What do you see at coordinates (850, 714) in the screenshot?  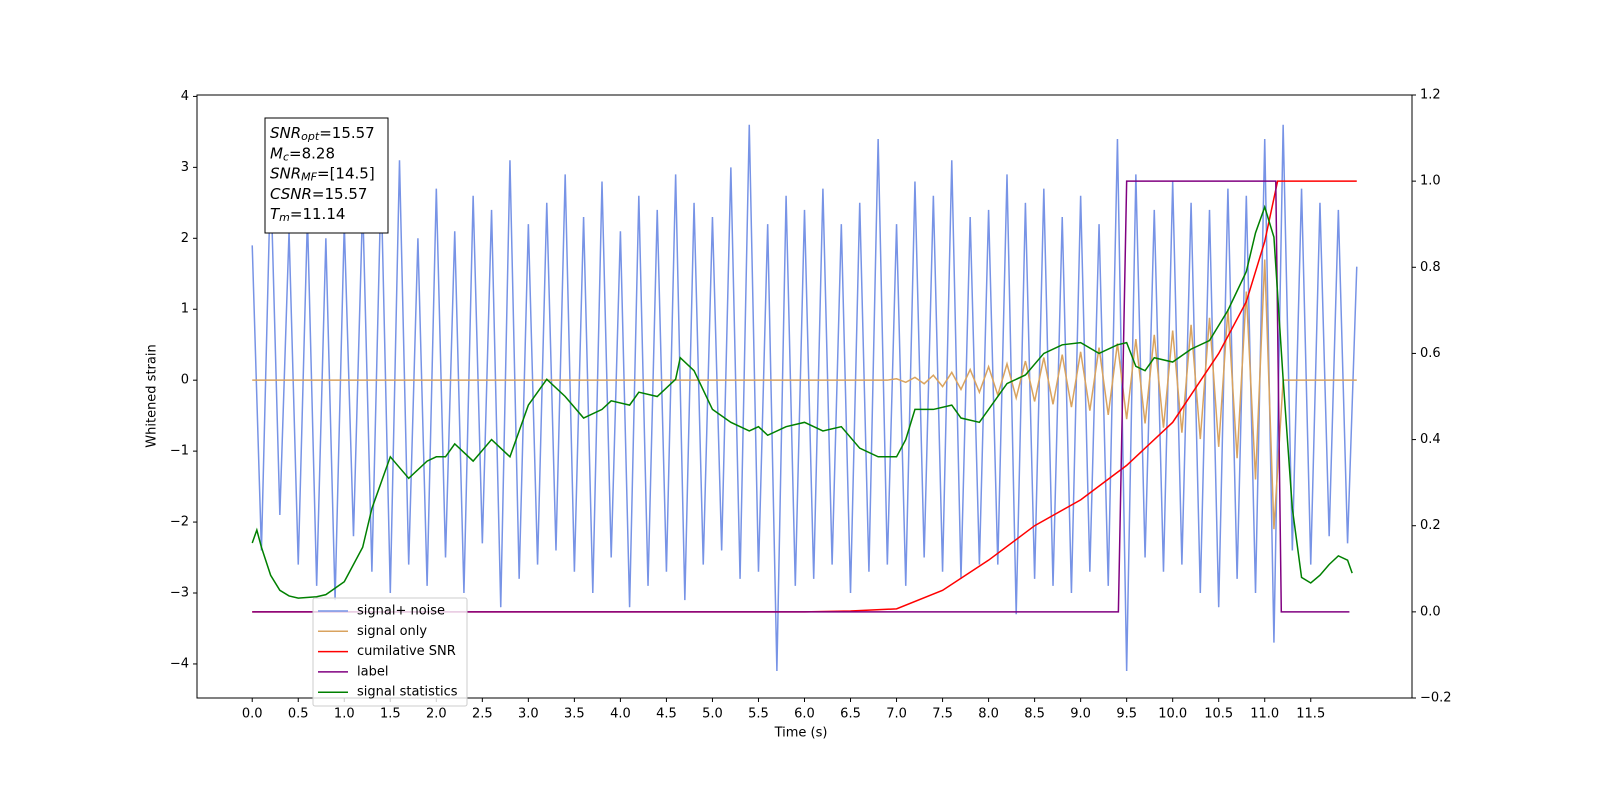 I see `x-tick-label: 6.5` at bounding box center [850, 714].